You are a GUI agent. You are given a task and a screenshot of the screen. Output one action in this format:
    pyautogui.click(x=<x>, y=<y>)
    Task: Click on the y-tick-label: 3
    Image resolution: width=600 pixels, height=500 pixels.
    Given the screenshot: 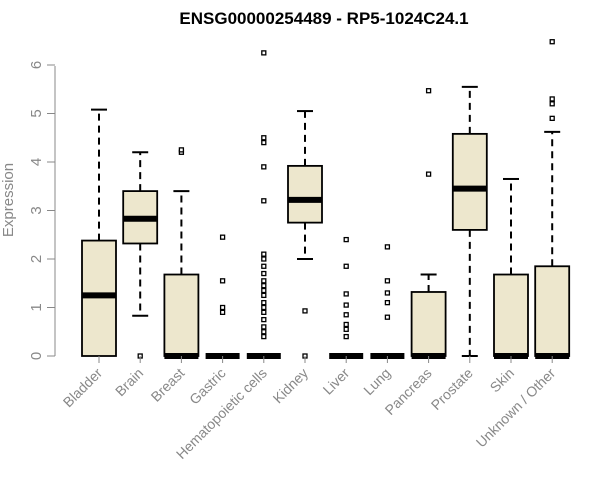 What is the action you would take?
    pyautogui.click(x=36, y=210)
    